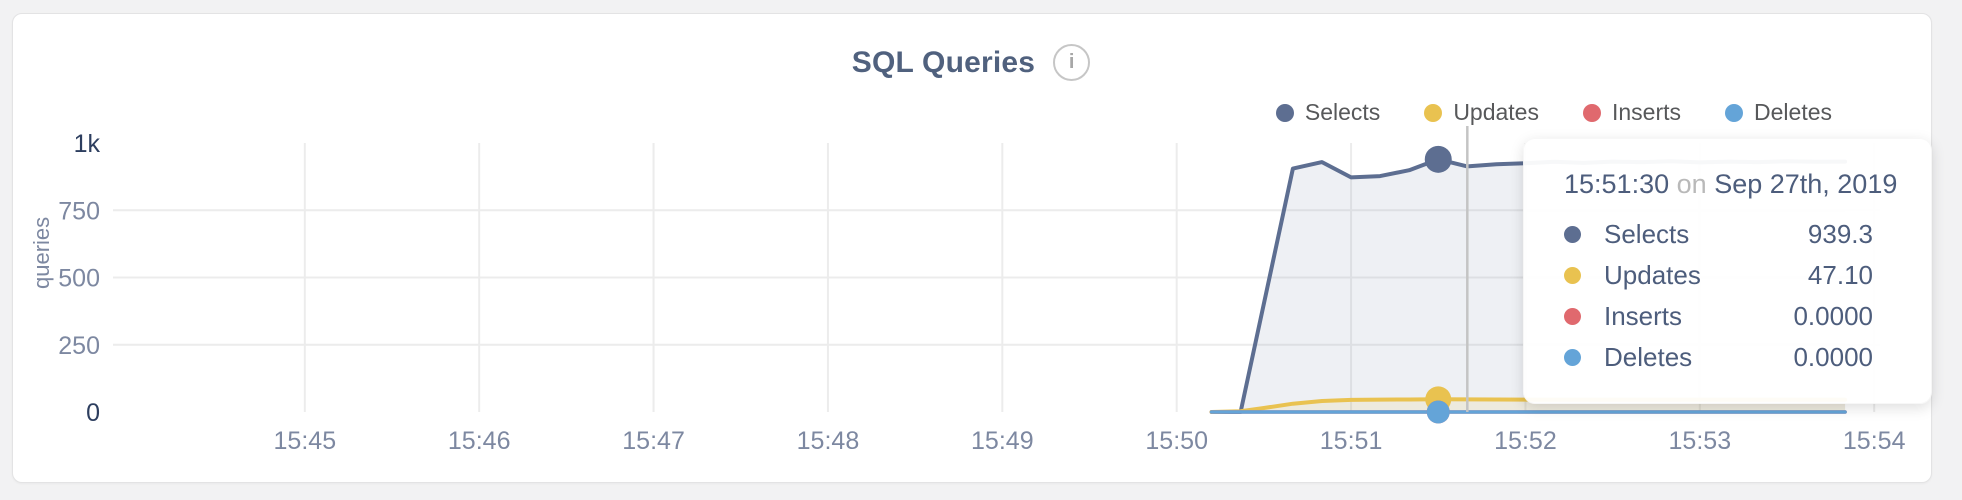 The width and height of the screenshot is (1962, 500). What do you see at coordinates (828, 441) in the screenshot?
I see `x-tick-label: 15:48` at bounding box center [828, 441].